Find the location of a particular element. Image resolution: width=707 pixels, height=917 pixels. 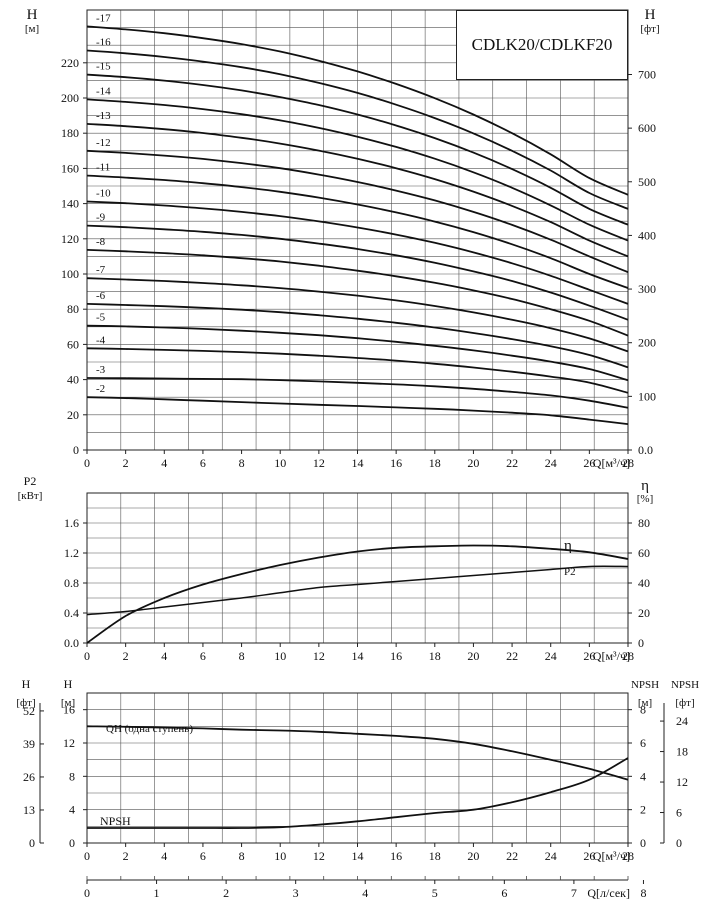

npsh-x-tick-label: 24 is located at coordinates (551, 856).